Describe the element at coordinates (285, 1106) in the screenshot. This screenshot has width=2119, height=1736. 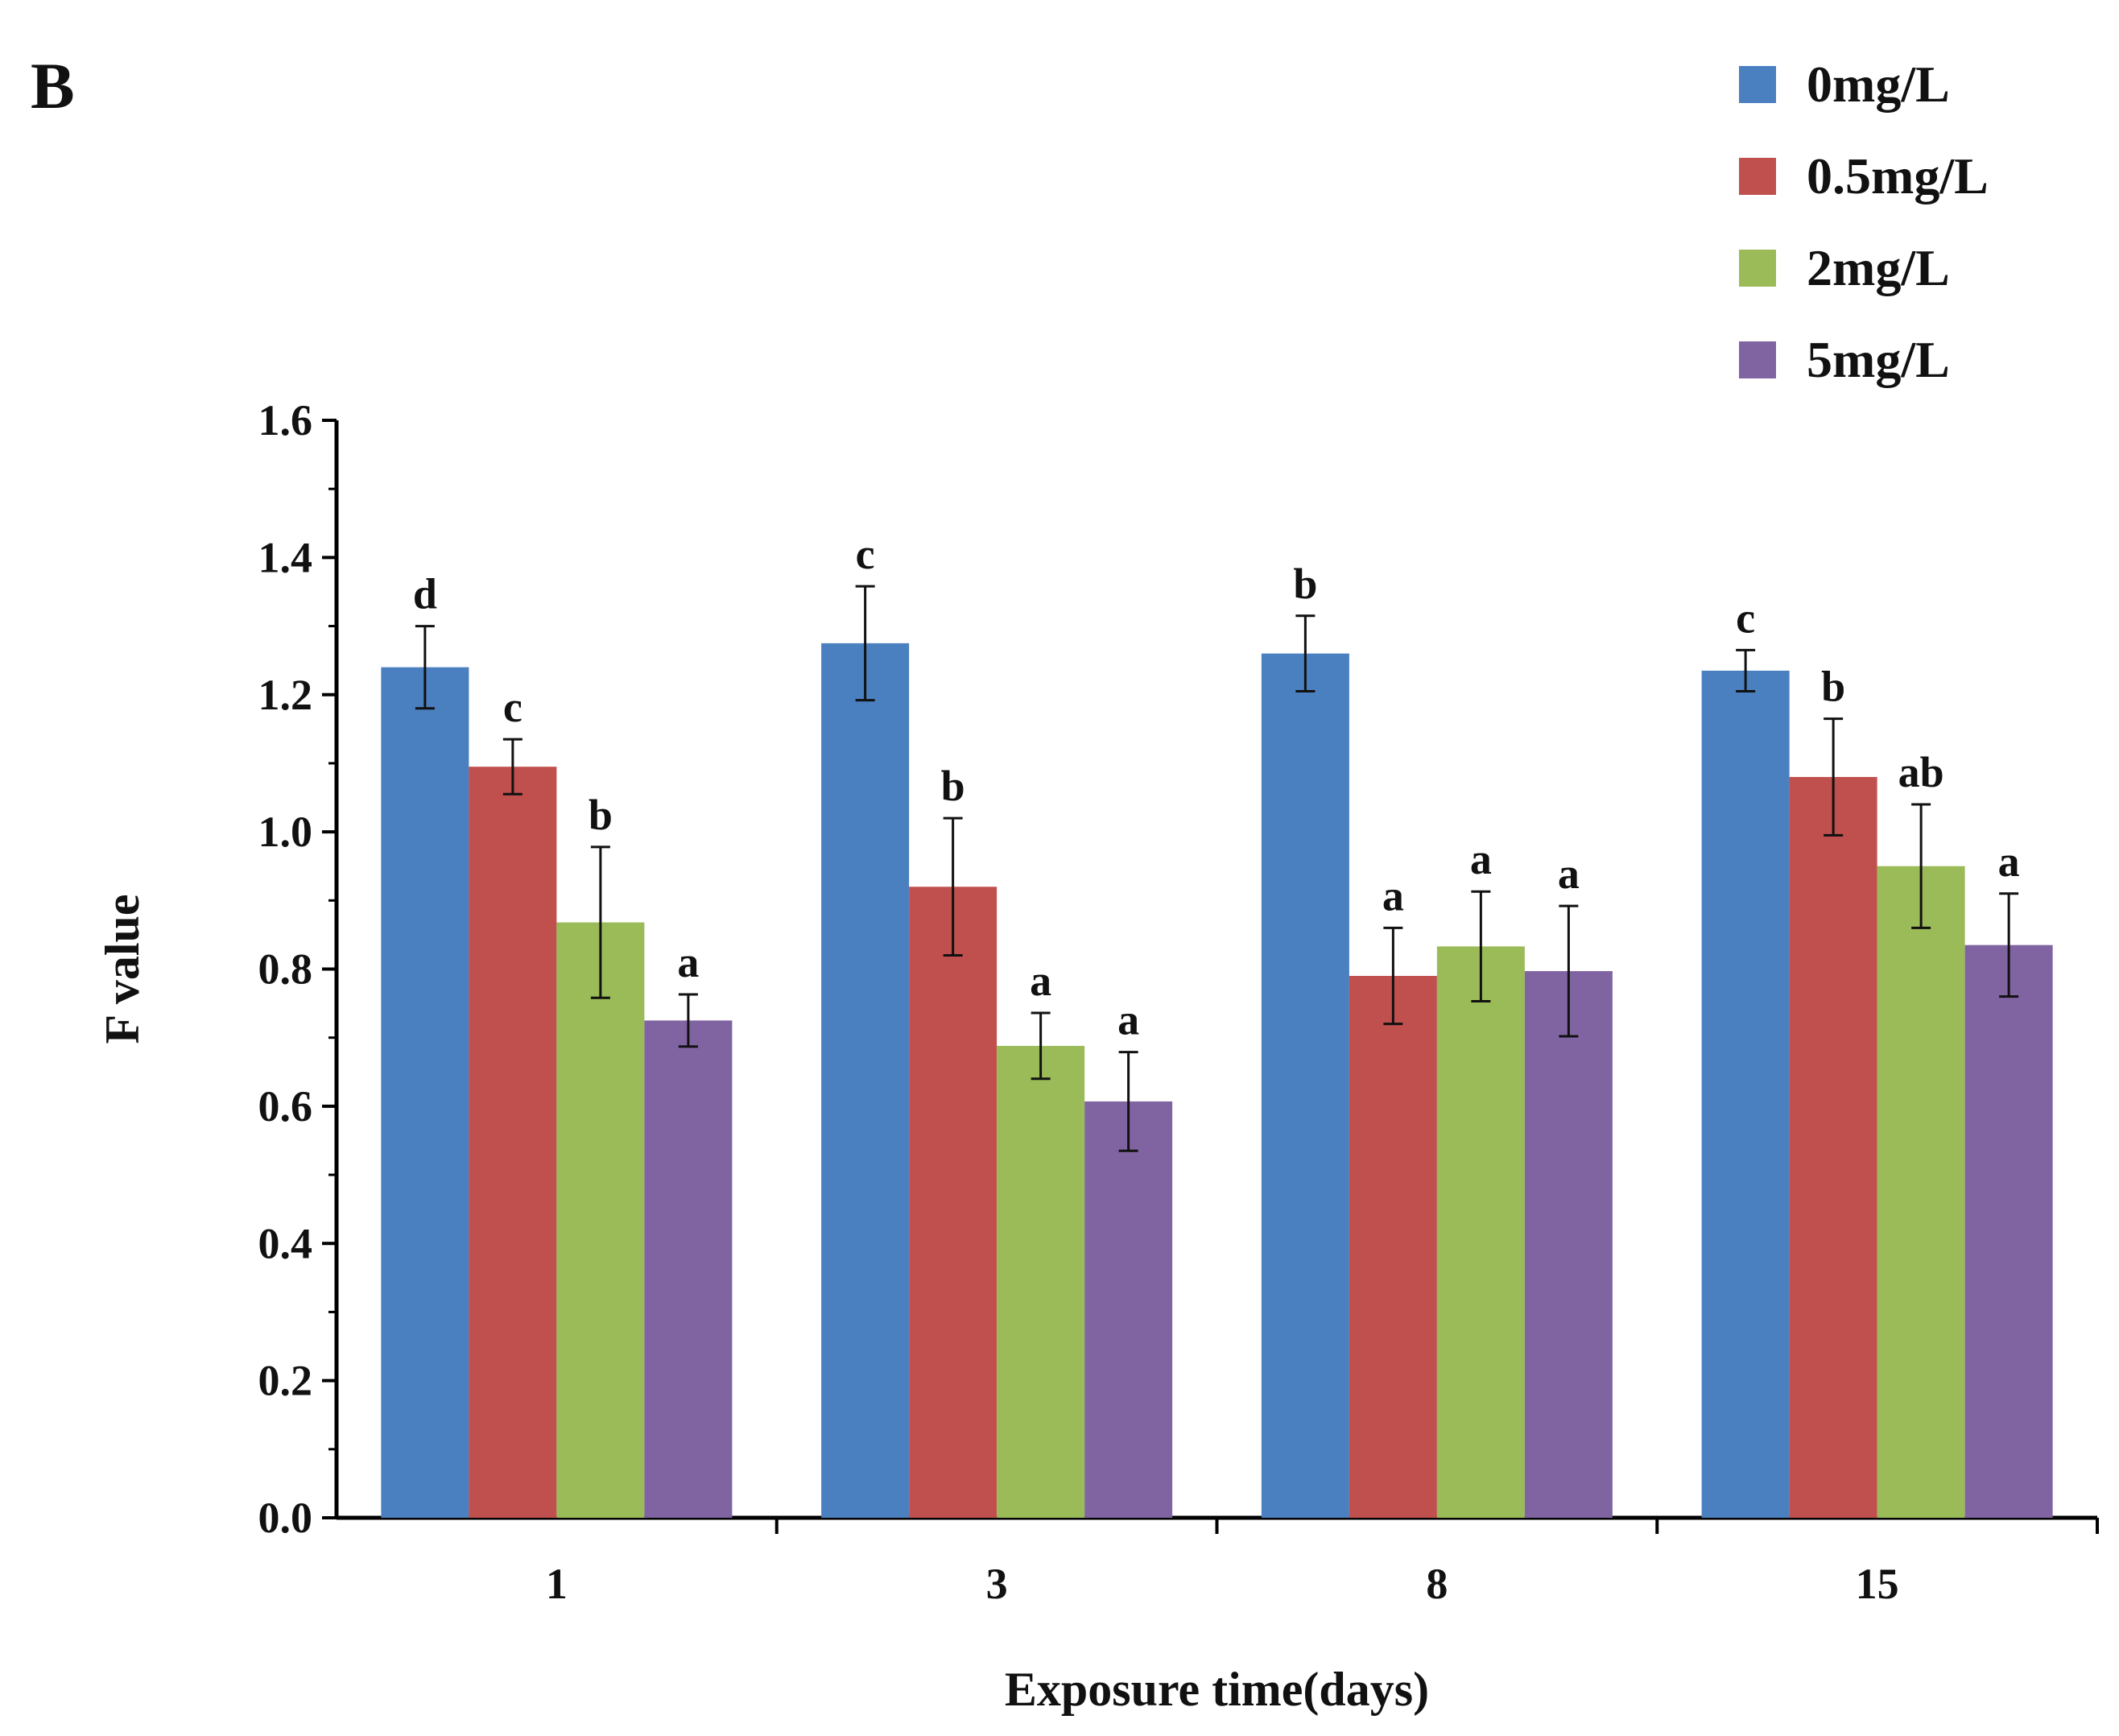
I see `y-tick-label: 0.6` at that location.